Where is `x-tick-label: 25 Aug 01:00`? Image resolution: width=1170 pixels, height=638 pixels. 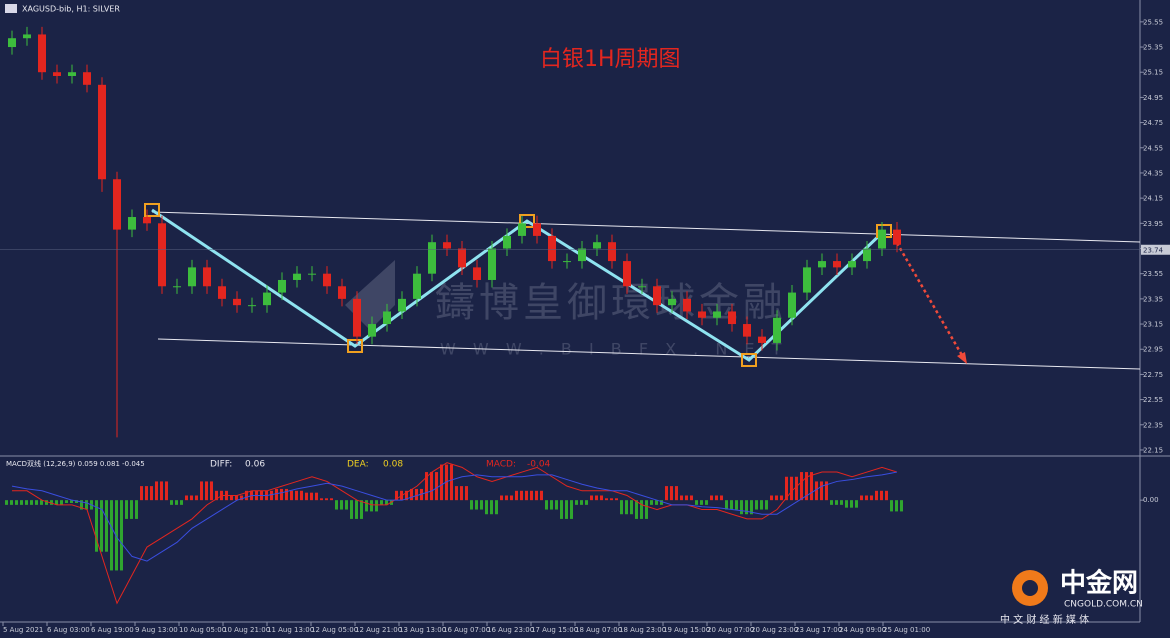 x-tick-label: 25 Aug 01:00 is located at coordinates (906, 630).